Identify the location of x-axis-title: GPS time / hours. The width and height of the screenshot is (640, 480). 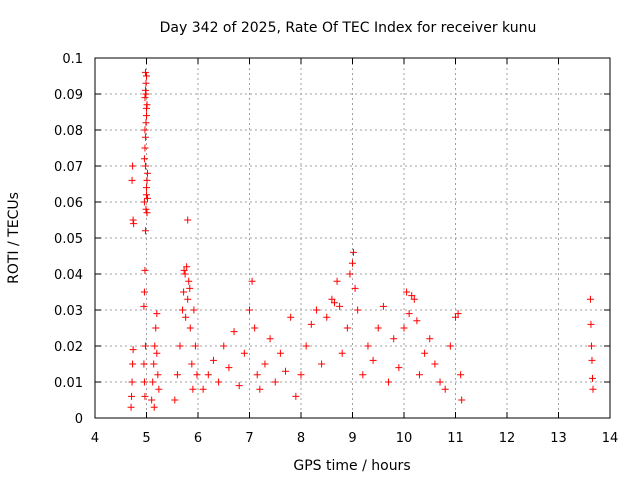
(351, 466).